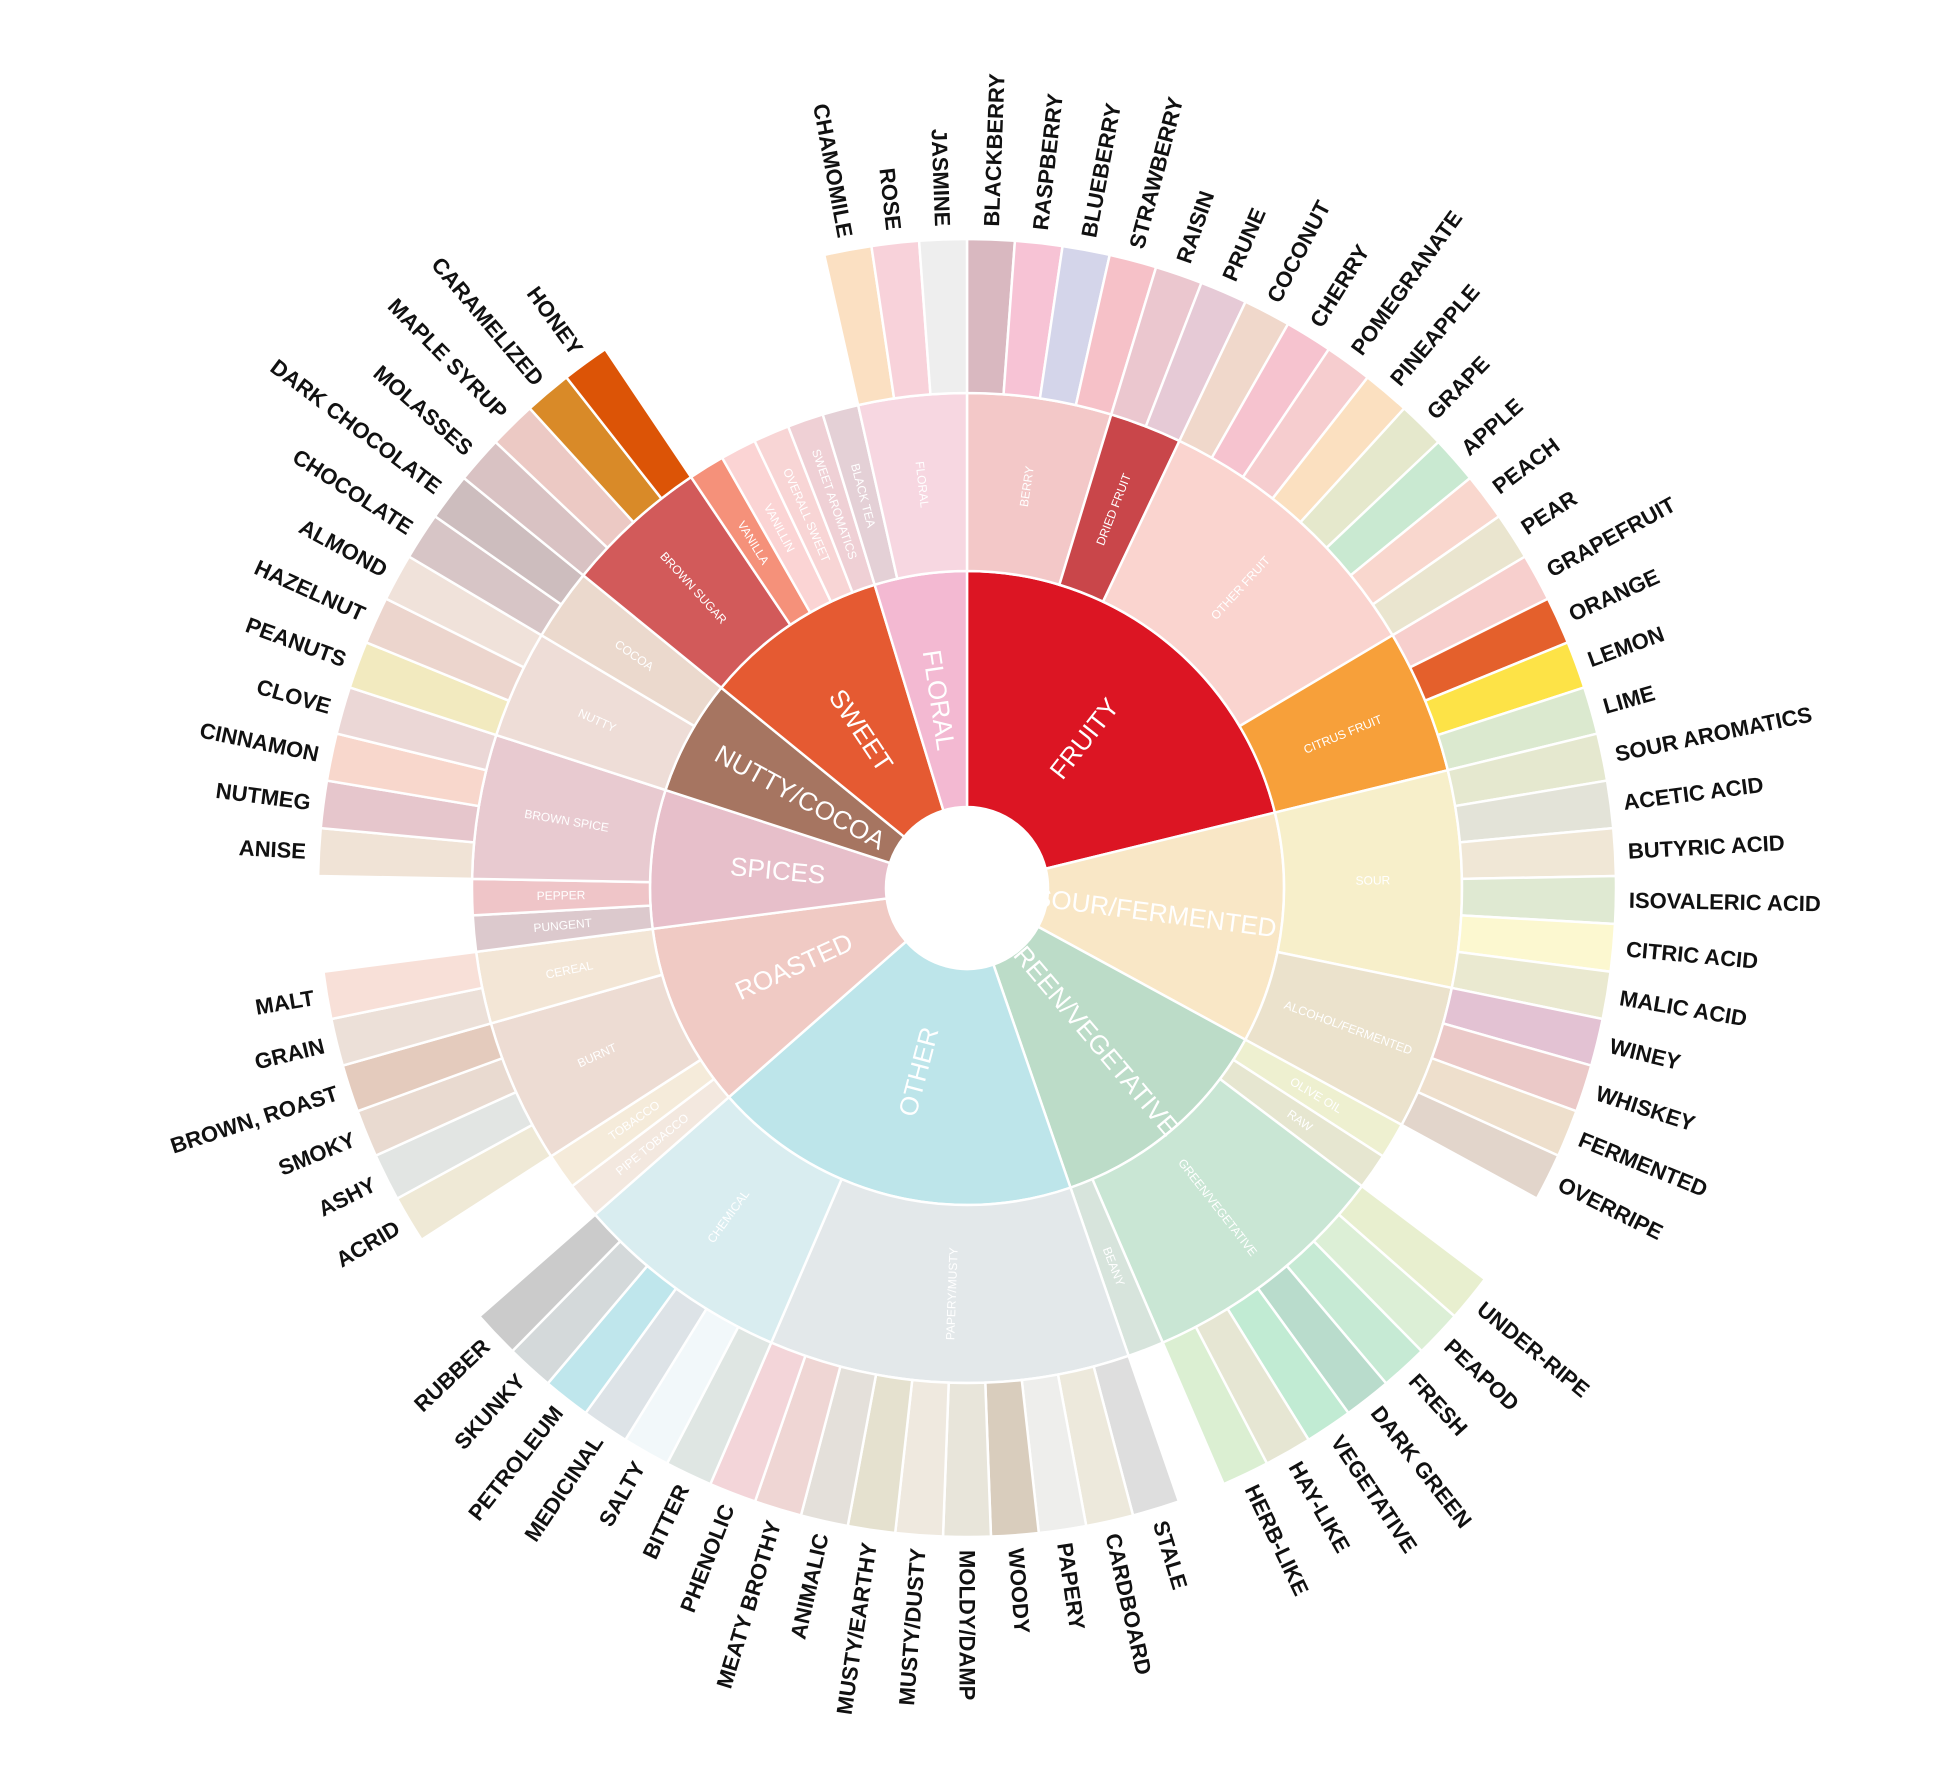 The image size is (1946, 1771). Describe the element at coordinates (1372, 880) in the screenshot. I see `subcategory-label: SOUR` at that location.